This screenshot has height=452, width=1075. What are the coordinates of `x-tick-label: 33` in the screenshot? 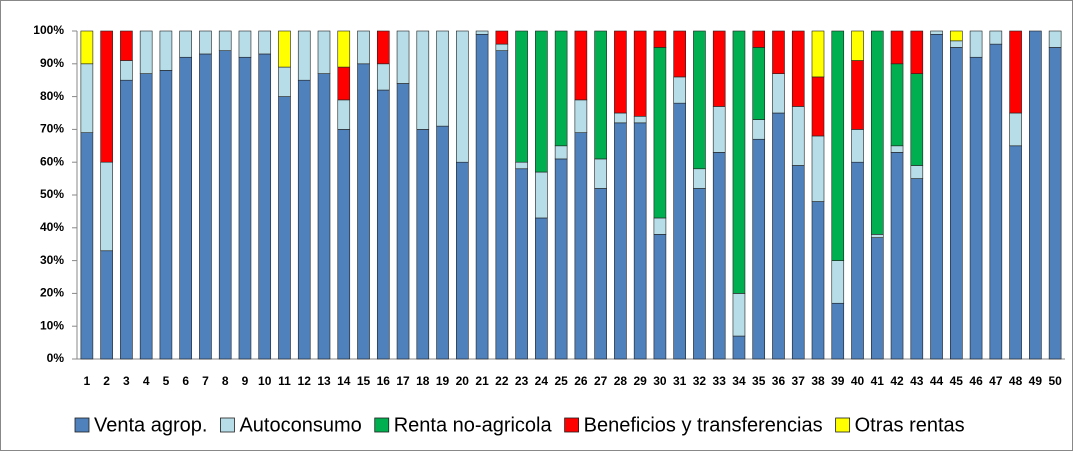 It's located at (720, 381).